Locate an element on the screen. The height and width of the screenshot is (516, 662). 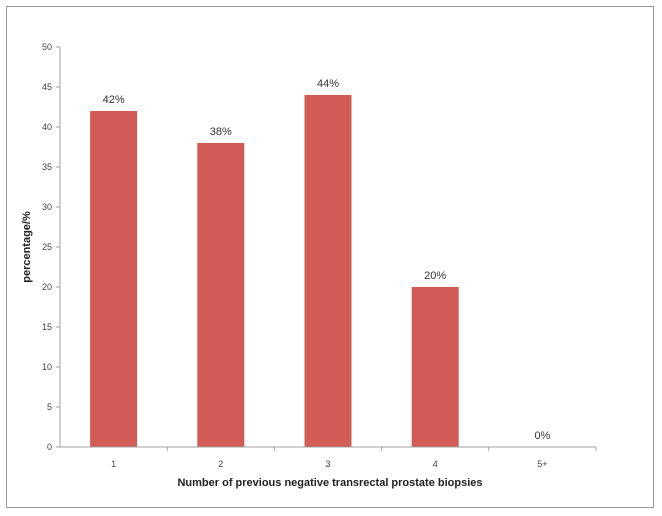
data-label-4: 20% is located at coordinates (435, 276).